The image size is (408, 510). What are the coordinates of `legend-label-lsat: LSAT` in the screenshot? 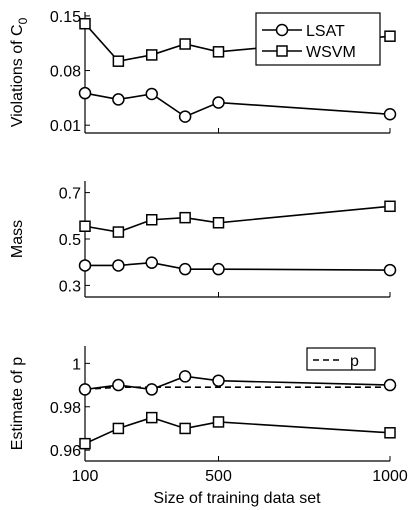 It's located at (325, 31).